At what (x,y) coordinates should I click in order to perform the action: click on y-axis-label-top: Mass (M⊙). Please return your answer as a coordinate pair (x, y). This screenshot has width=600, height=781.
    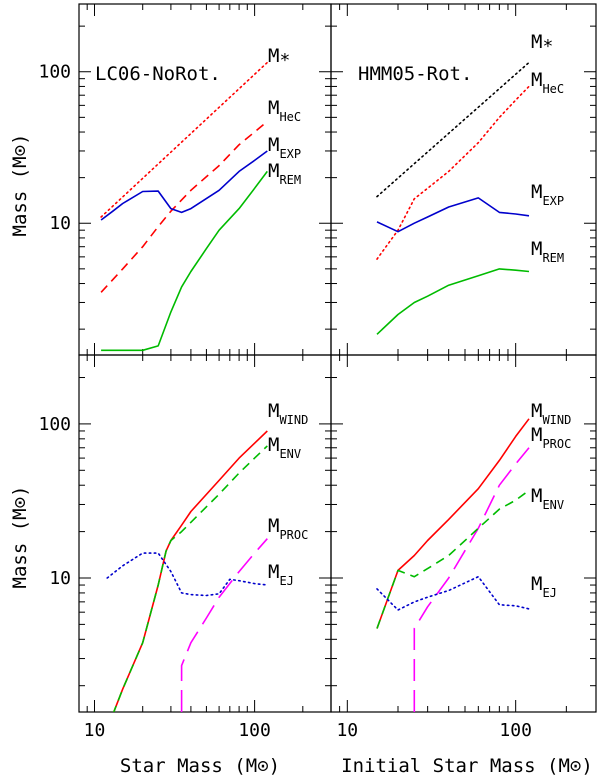
    Looking at the image, I should click on (20, 185).